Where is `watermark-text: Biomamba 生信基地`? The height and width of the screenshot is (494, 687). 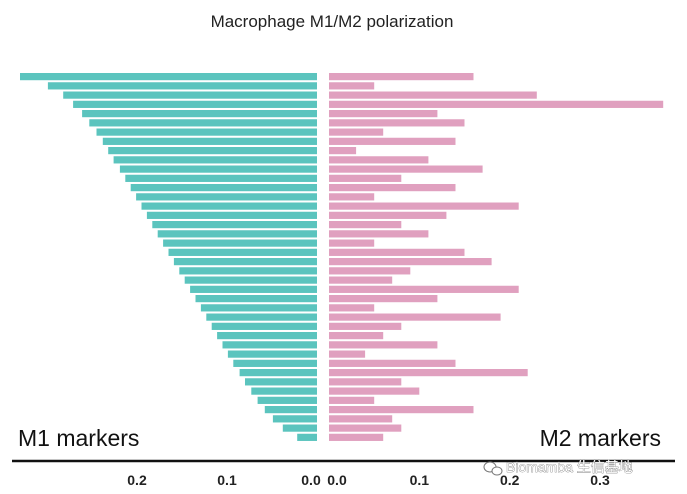 watermark-text: Biomamba 生信基地 is located at coordinates (569, 467).